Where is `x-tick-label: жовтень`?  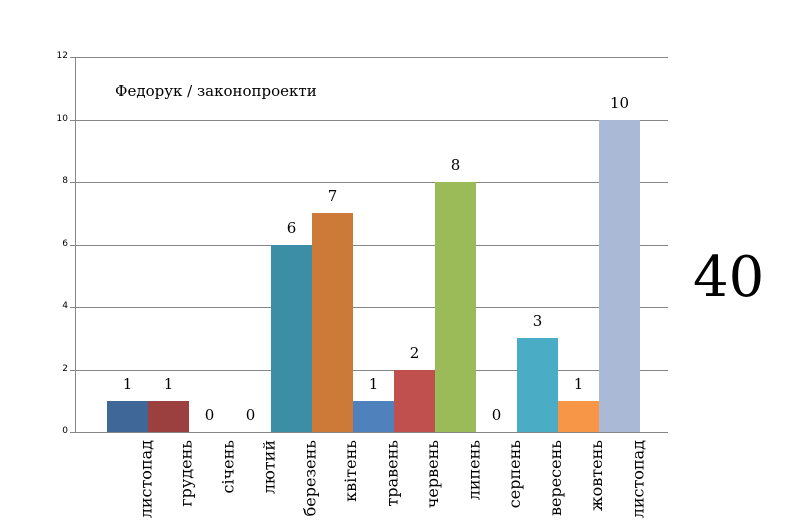 x-tick-label: жовтень is located at coordinates (596, 476).